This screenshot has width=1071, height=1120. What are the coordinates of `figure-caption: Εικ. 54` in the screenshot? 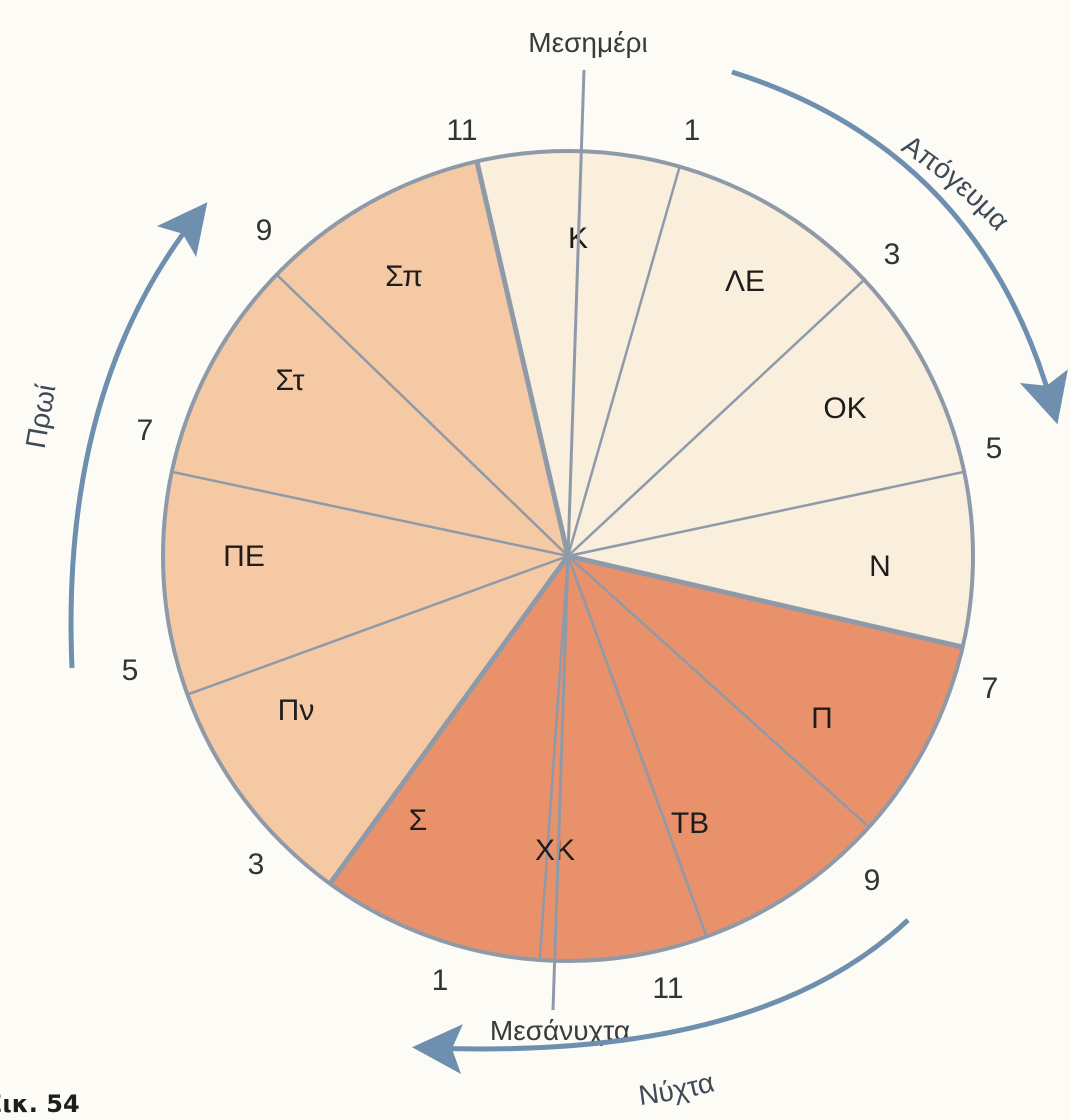 It's located at (40, 1104).